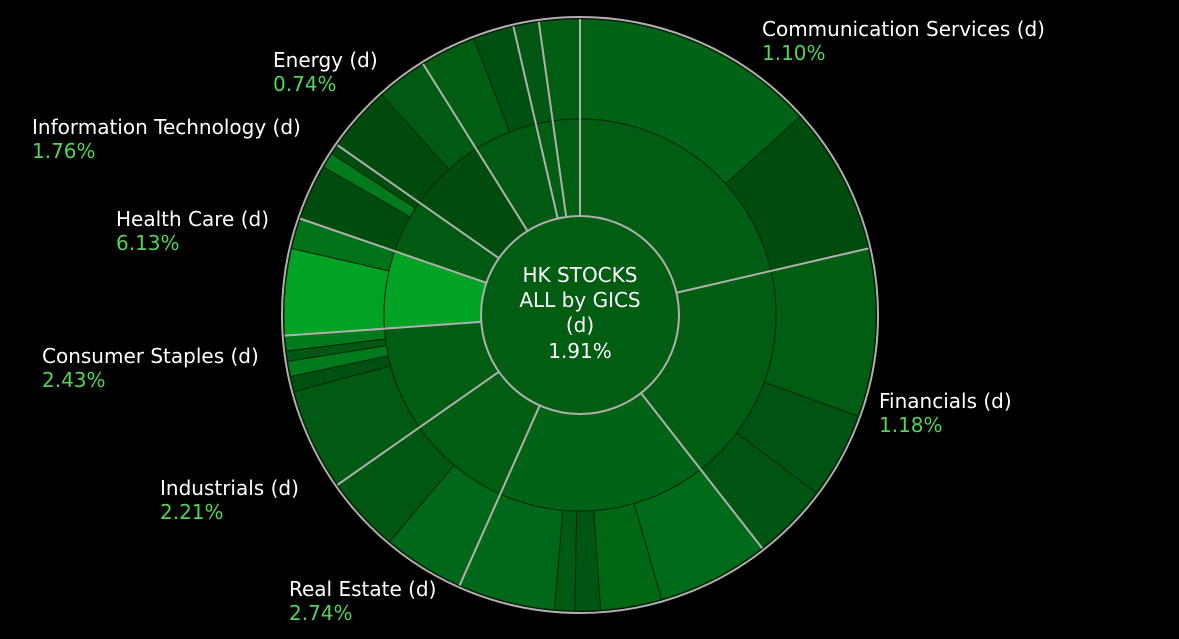 Image resolution: width=1179 pixels, height=639 pixels. I want to click on sector-label-real-estate: Real Estate (d) 2.74%, so click(362, 601).